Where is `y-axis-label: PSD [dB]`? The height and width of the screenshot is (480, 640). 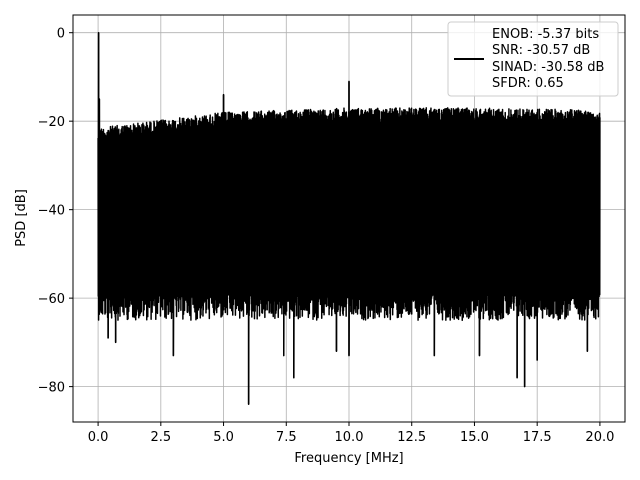
y-axis-label: PSD [dB] is located at coordinates (21, 218).